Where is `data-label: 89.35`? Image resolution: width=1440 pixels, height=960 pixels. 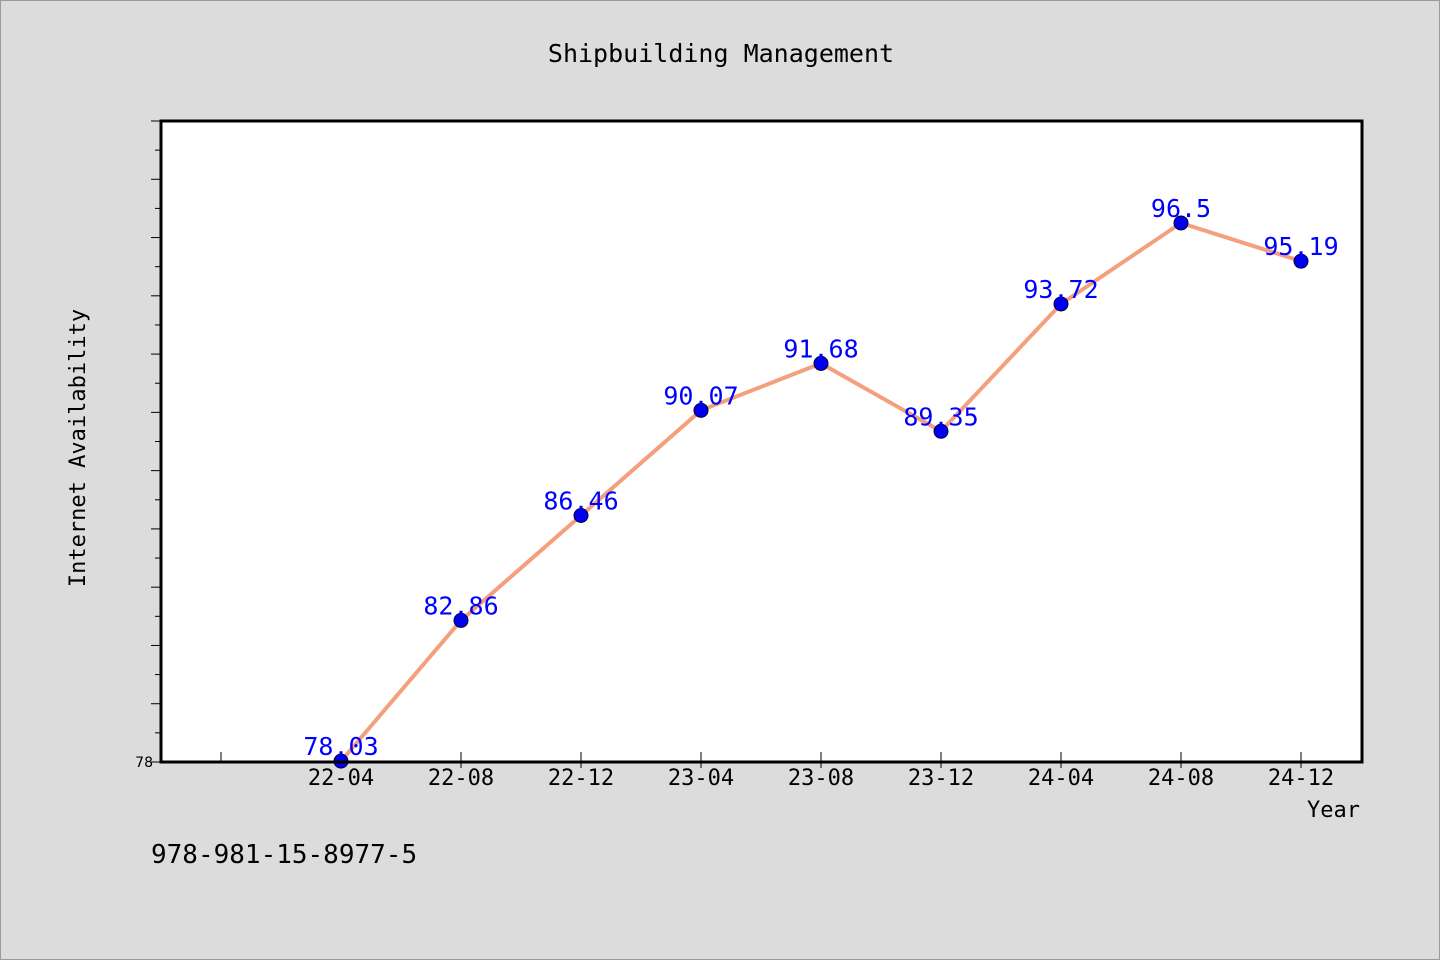
data-label: 89.35 is located at coordinates (940, 416).